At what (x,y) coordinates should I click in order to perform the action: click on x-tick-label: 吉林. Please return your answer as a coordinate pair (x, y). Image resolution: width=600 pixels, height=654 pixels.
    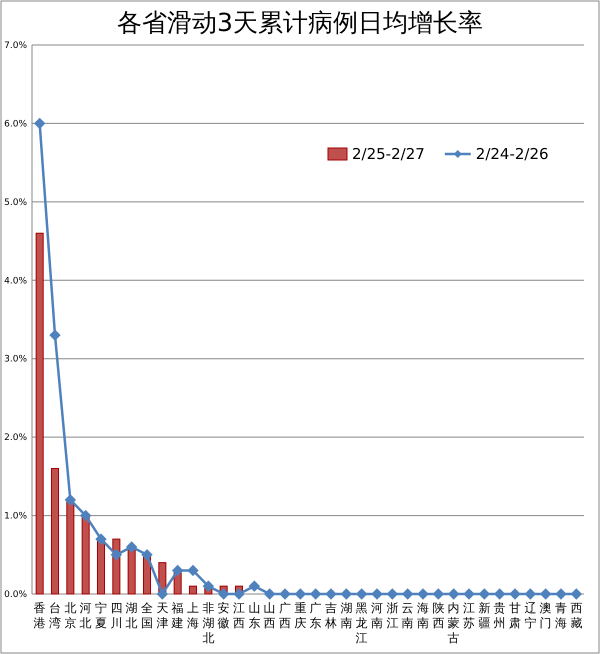
    Looking at the image, I should click on (330, 615).